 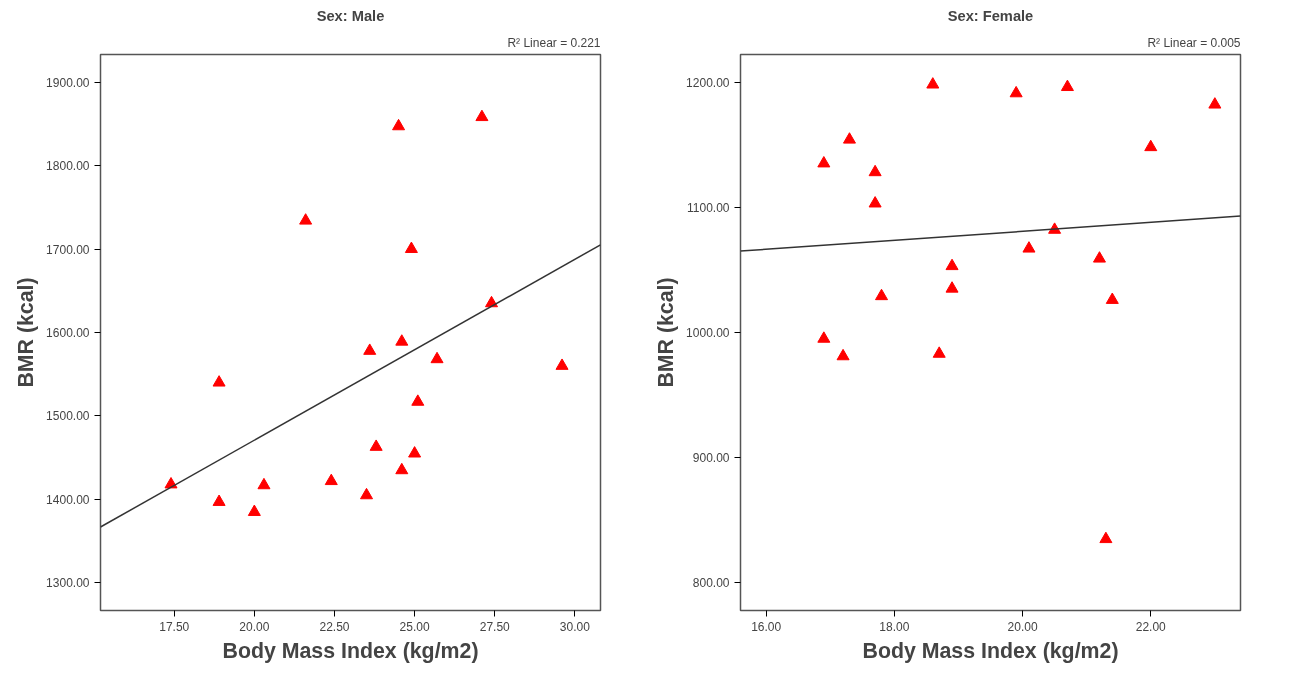 What do you see at coordinates (1151, 626) in the screenshot?
I see `x-tick-label: 22.00` at bounding box center [1151, 626].